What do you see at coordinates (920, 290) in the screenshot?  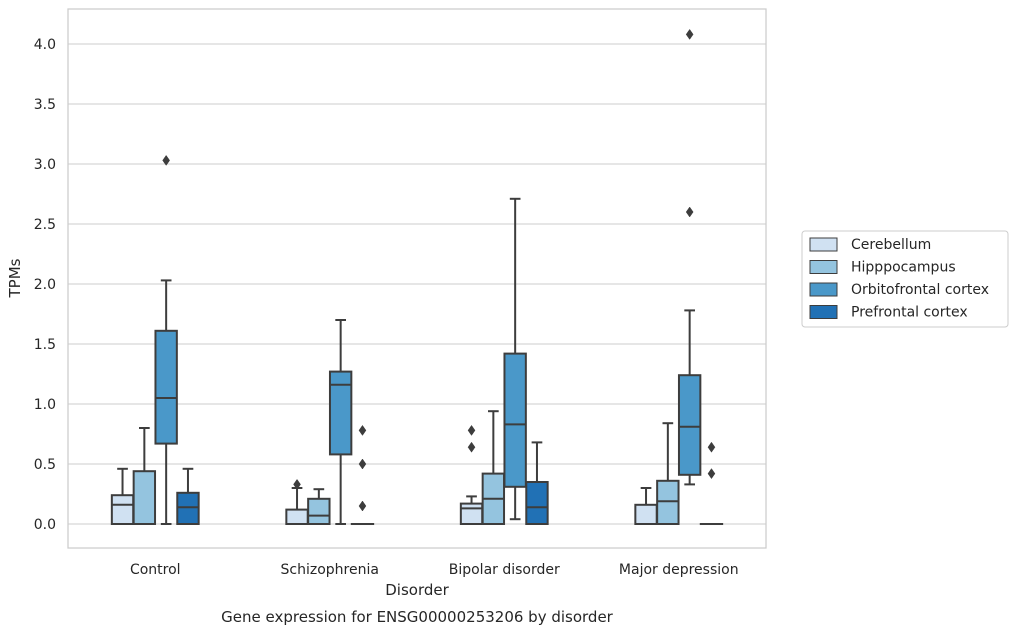 I see `legend-label: Orbitofrontal cortex` at bounding box center [920, 290].